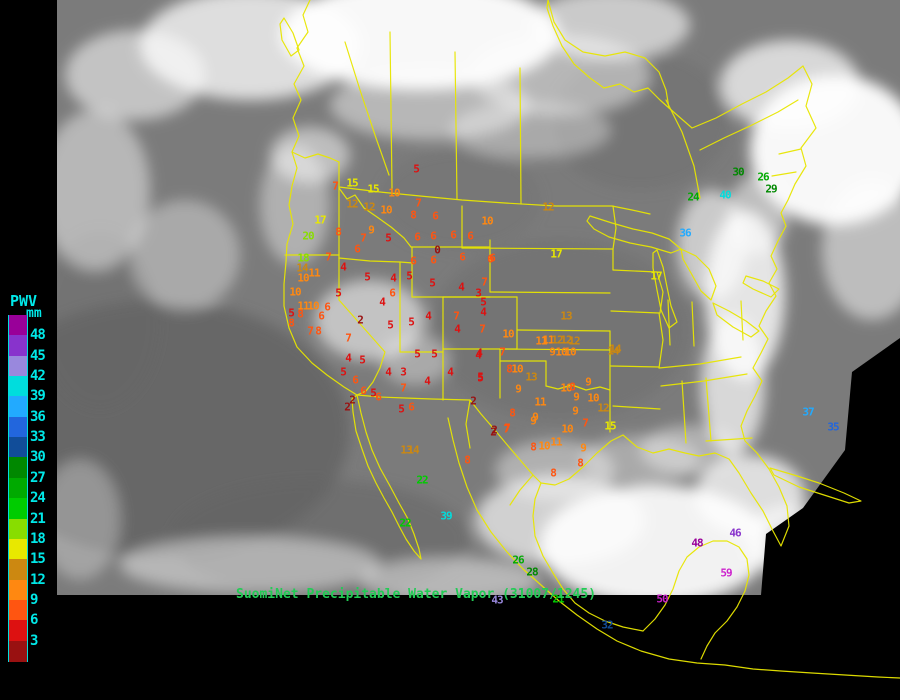 This screenshot has height=700, width=900. Describe the element at coordinates (38, 498) in the screenshot. I see `legend-tick-label: 24` at that location.